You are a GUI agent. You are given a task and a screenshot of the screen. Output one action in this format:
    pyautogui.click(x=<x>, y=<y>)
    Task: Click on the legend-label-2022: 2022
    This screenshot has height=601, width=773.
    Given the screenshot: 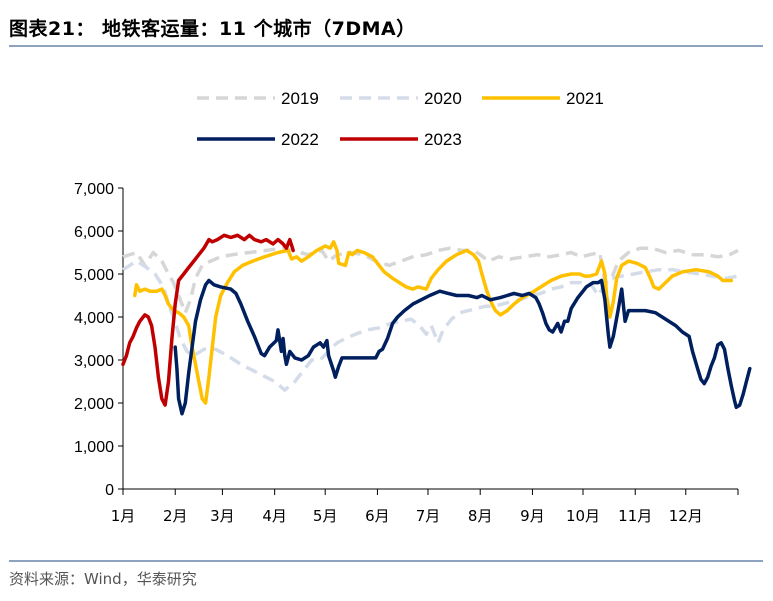 What is the action you would take?
    pyautogui.click(x=300, y=139)
    